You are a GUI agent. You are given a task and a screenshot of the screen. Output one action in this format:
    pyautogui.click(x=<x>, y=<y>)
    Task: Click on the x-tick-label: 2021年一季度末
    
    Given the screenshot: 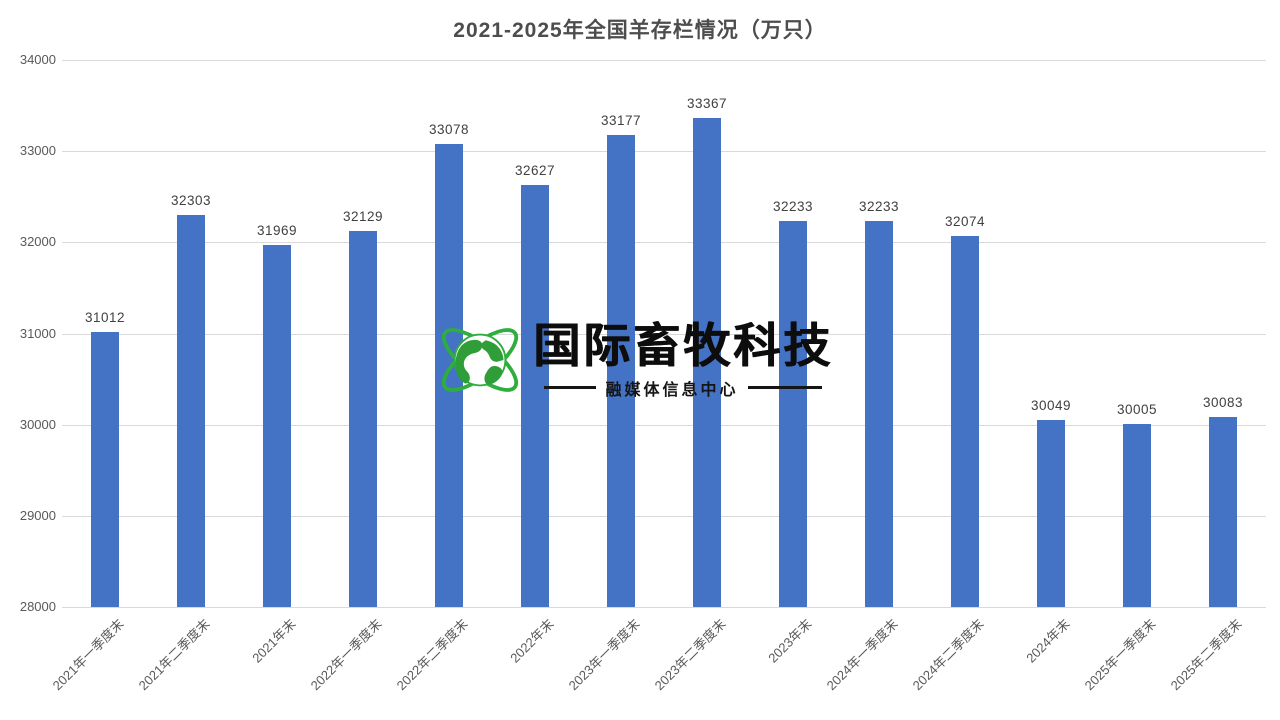 What is the action you would take?
    pyautogui.click(x=88, y=655)
    